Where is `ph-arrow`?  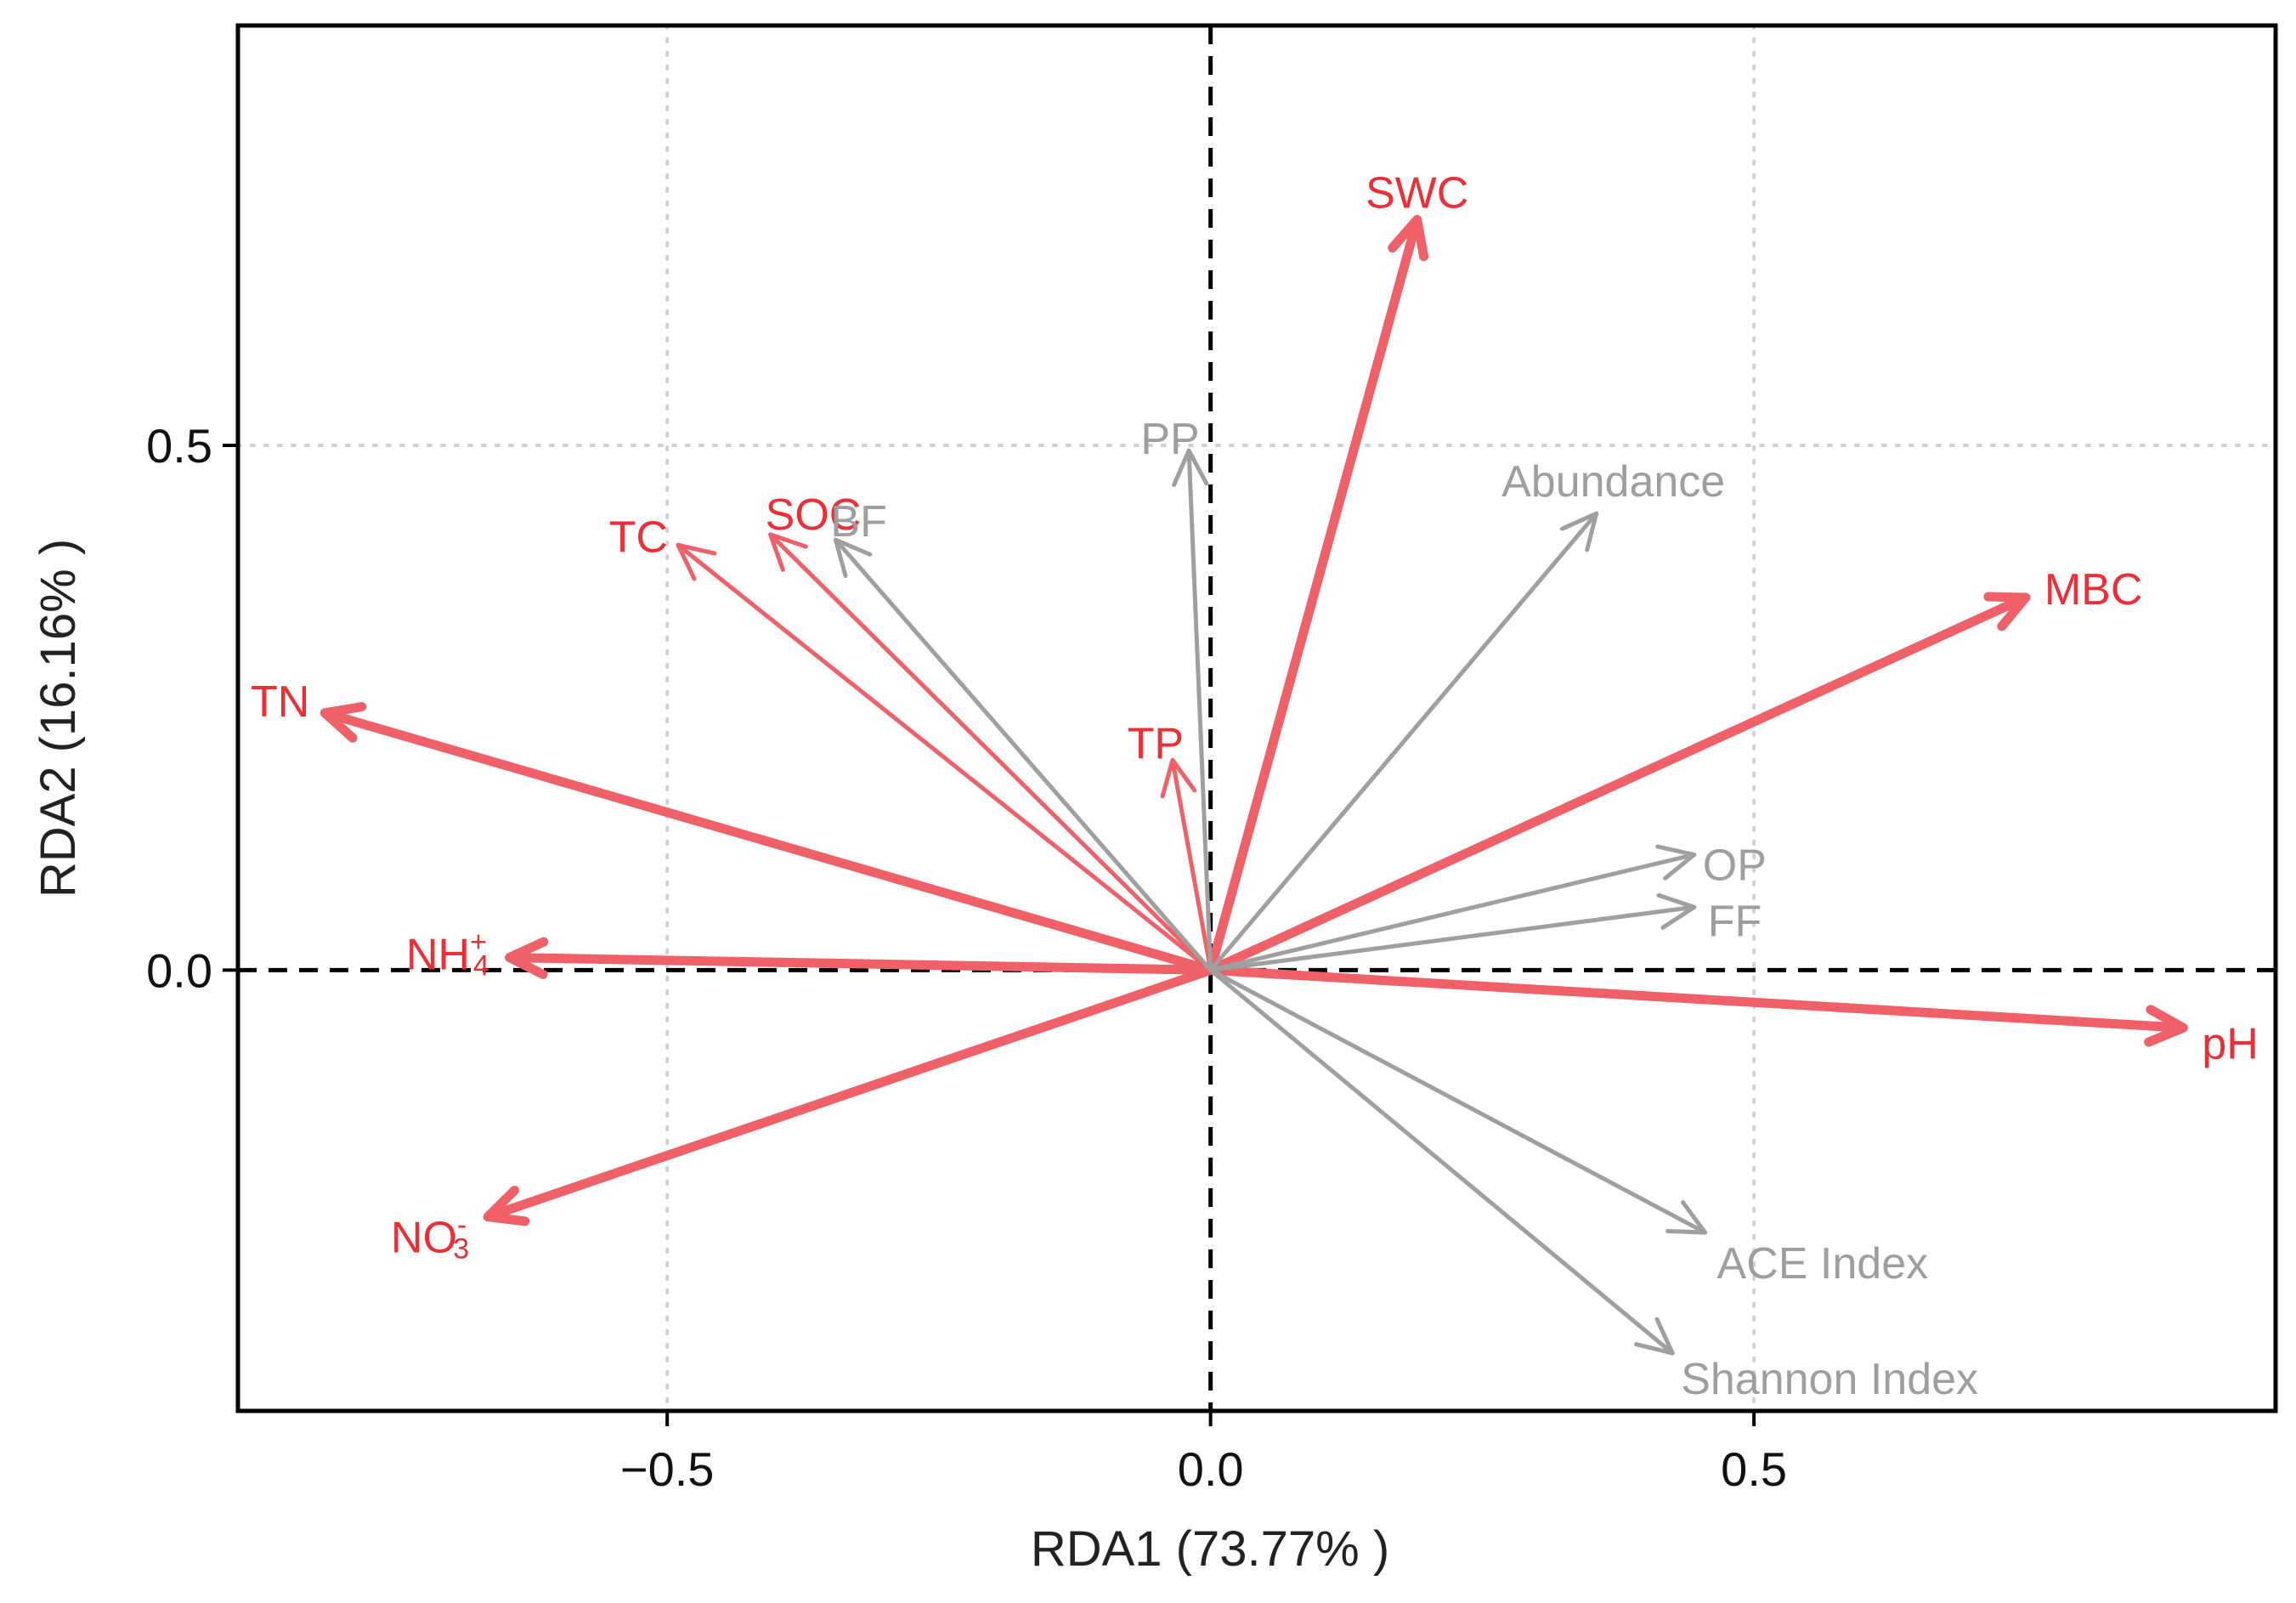 ph-arrow is located at coordinates (1697, 999).